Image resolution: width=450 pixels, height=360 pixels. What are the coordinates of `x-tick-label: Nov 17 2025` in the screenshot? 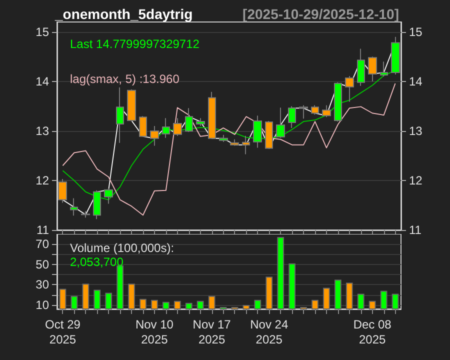 It's located at (212, 332).